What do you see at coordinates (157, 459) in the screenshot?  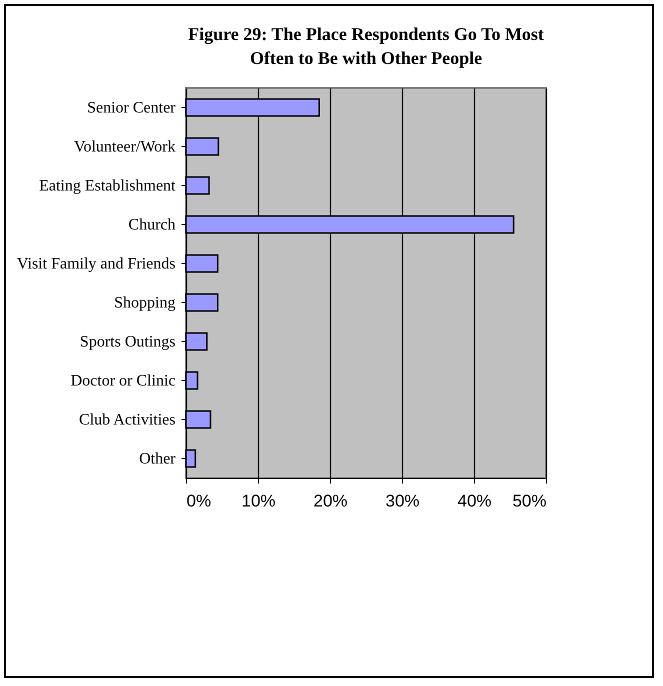 I see `y-tick-label: Other` at bounding box center [157, 459].